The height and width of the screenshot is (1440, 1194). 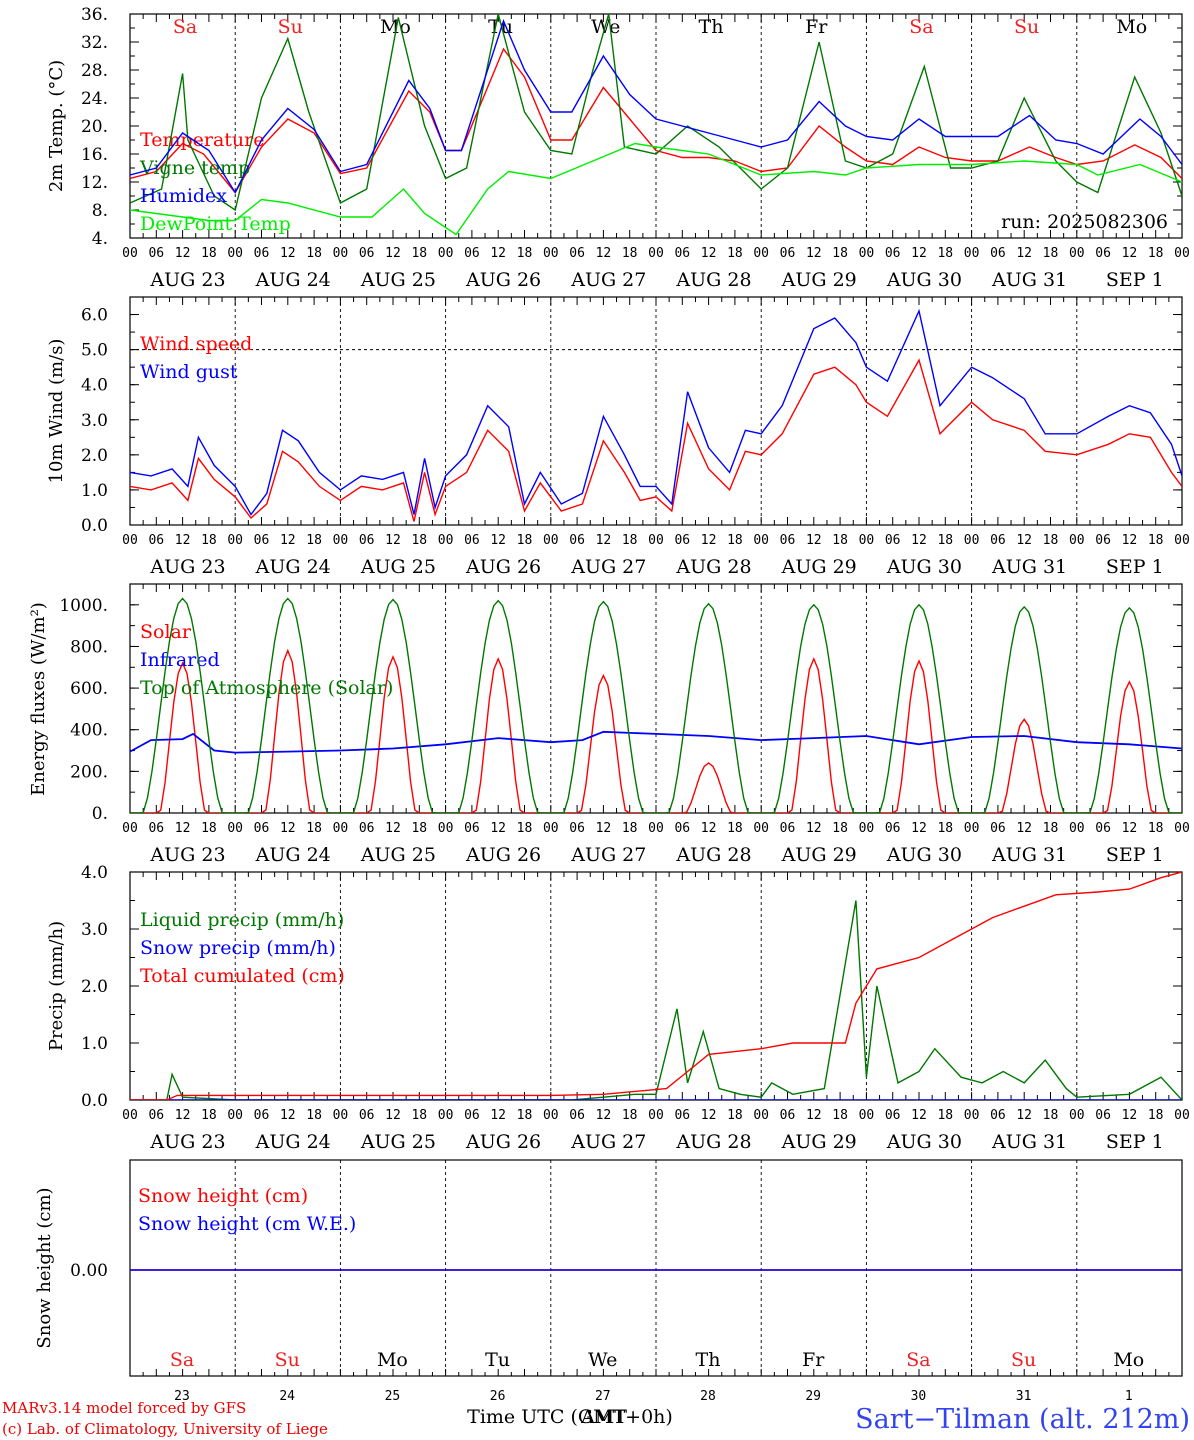 What do you see at coordinates (503, 567) in the screenshot?
I see `date-label: AUG 26` at bounding box center [503, 567].